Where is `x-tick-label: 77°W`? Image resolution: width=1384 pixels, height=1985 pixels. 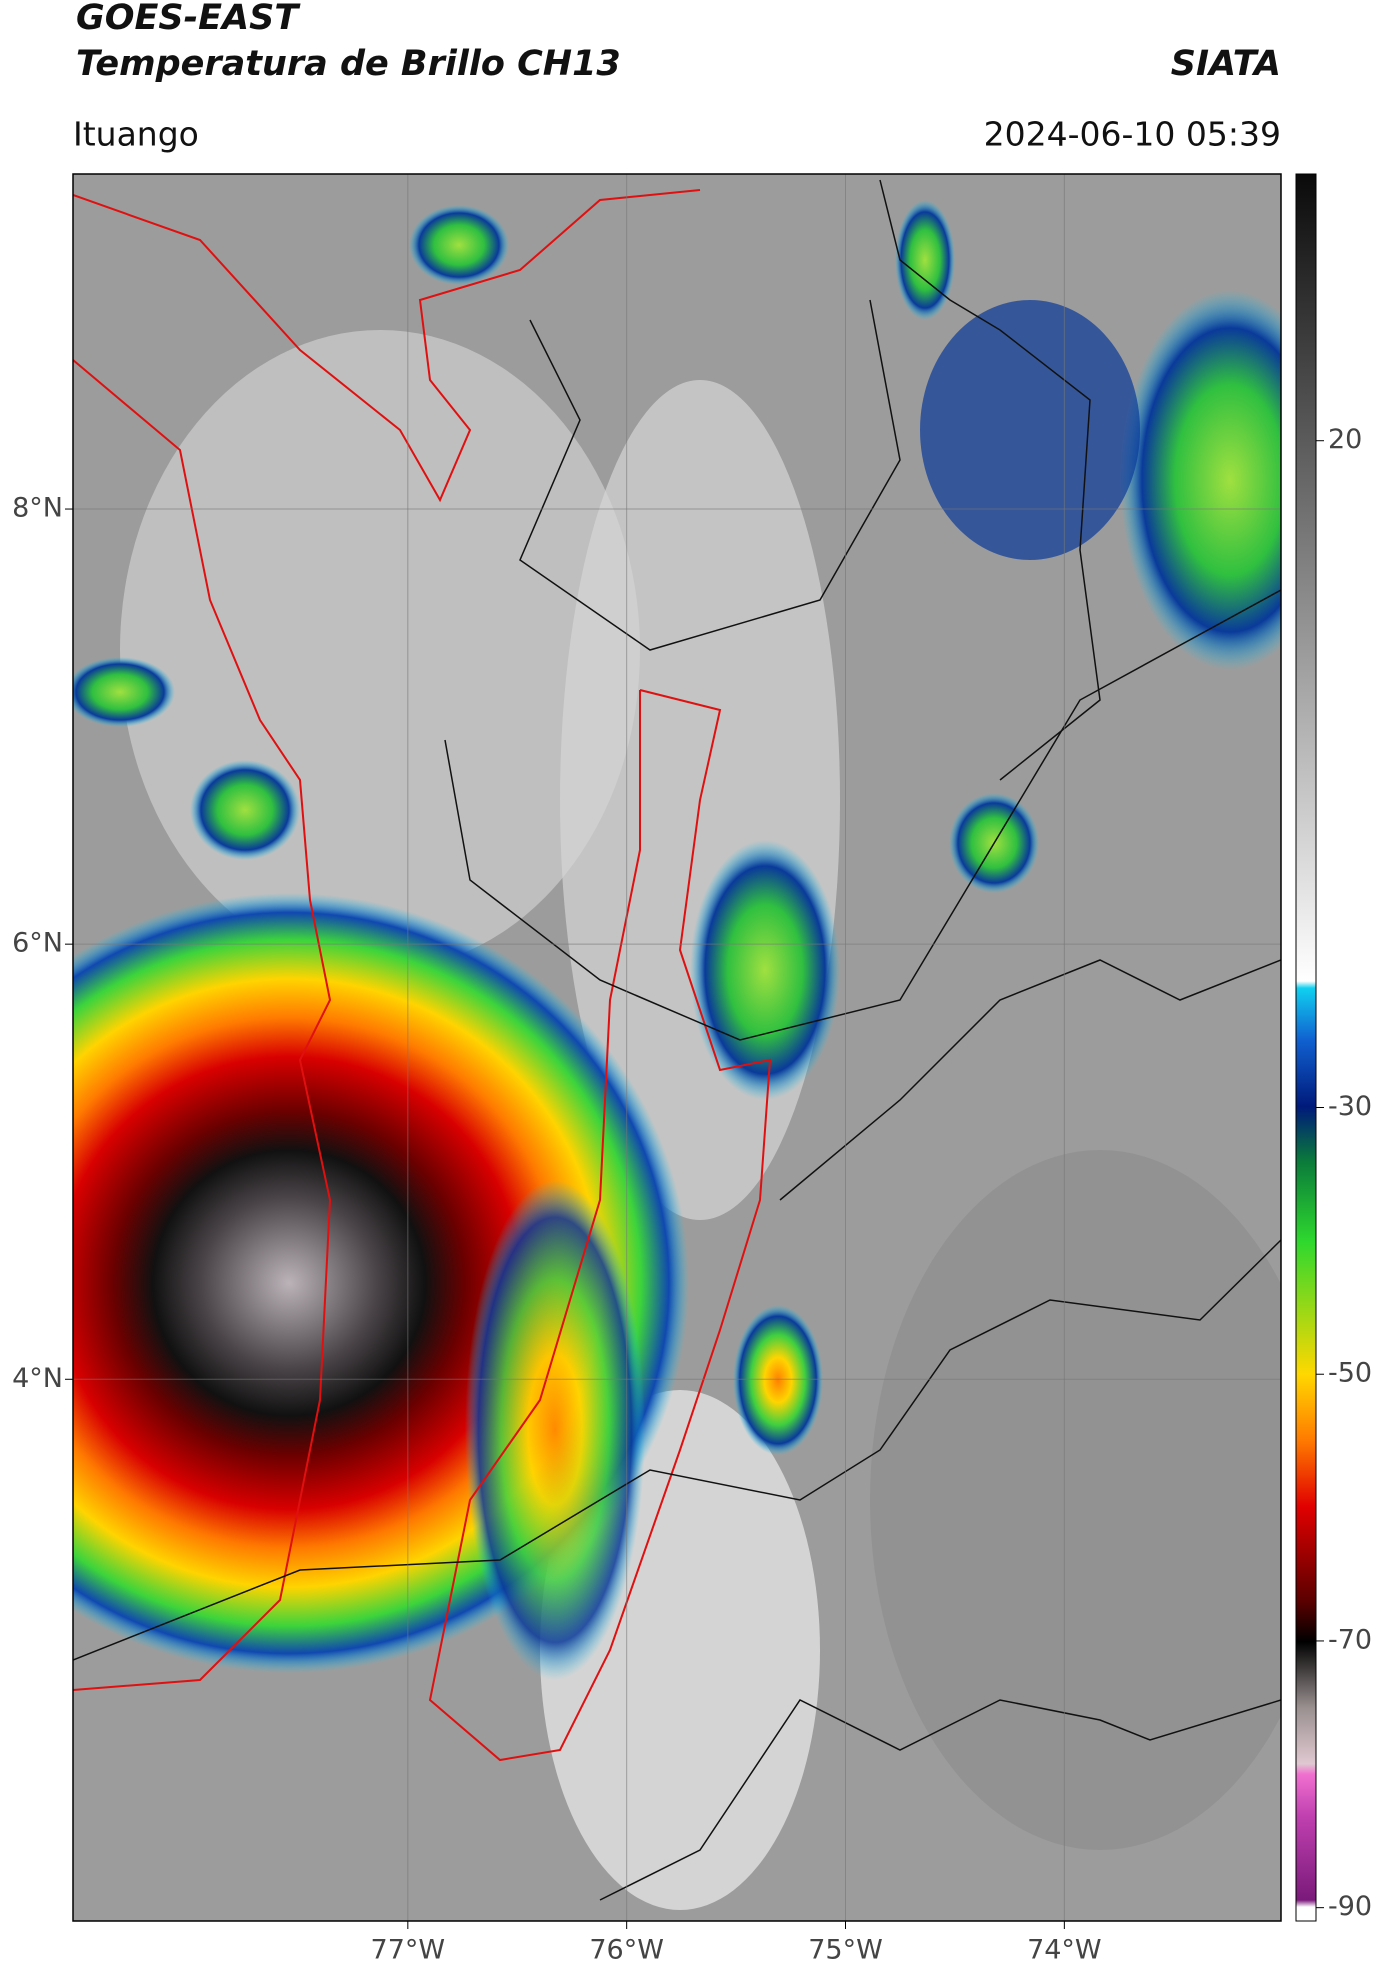
x-tick-label: 77°W is located at coordinates (408, 1950).